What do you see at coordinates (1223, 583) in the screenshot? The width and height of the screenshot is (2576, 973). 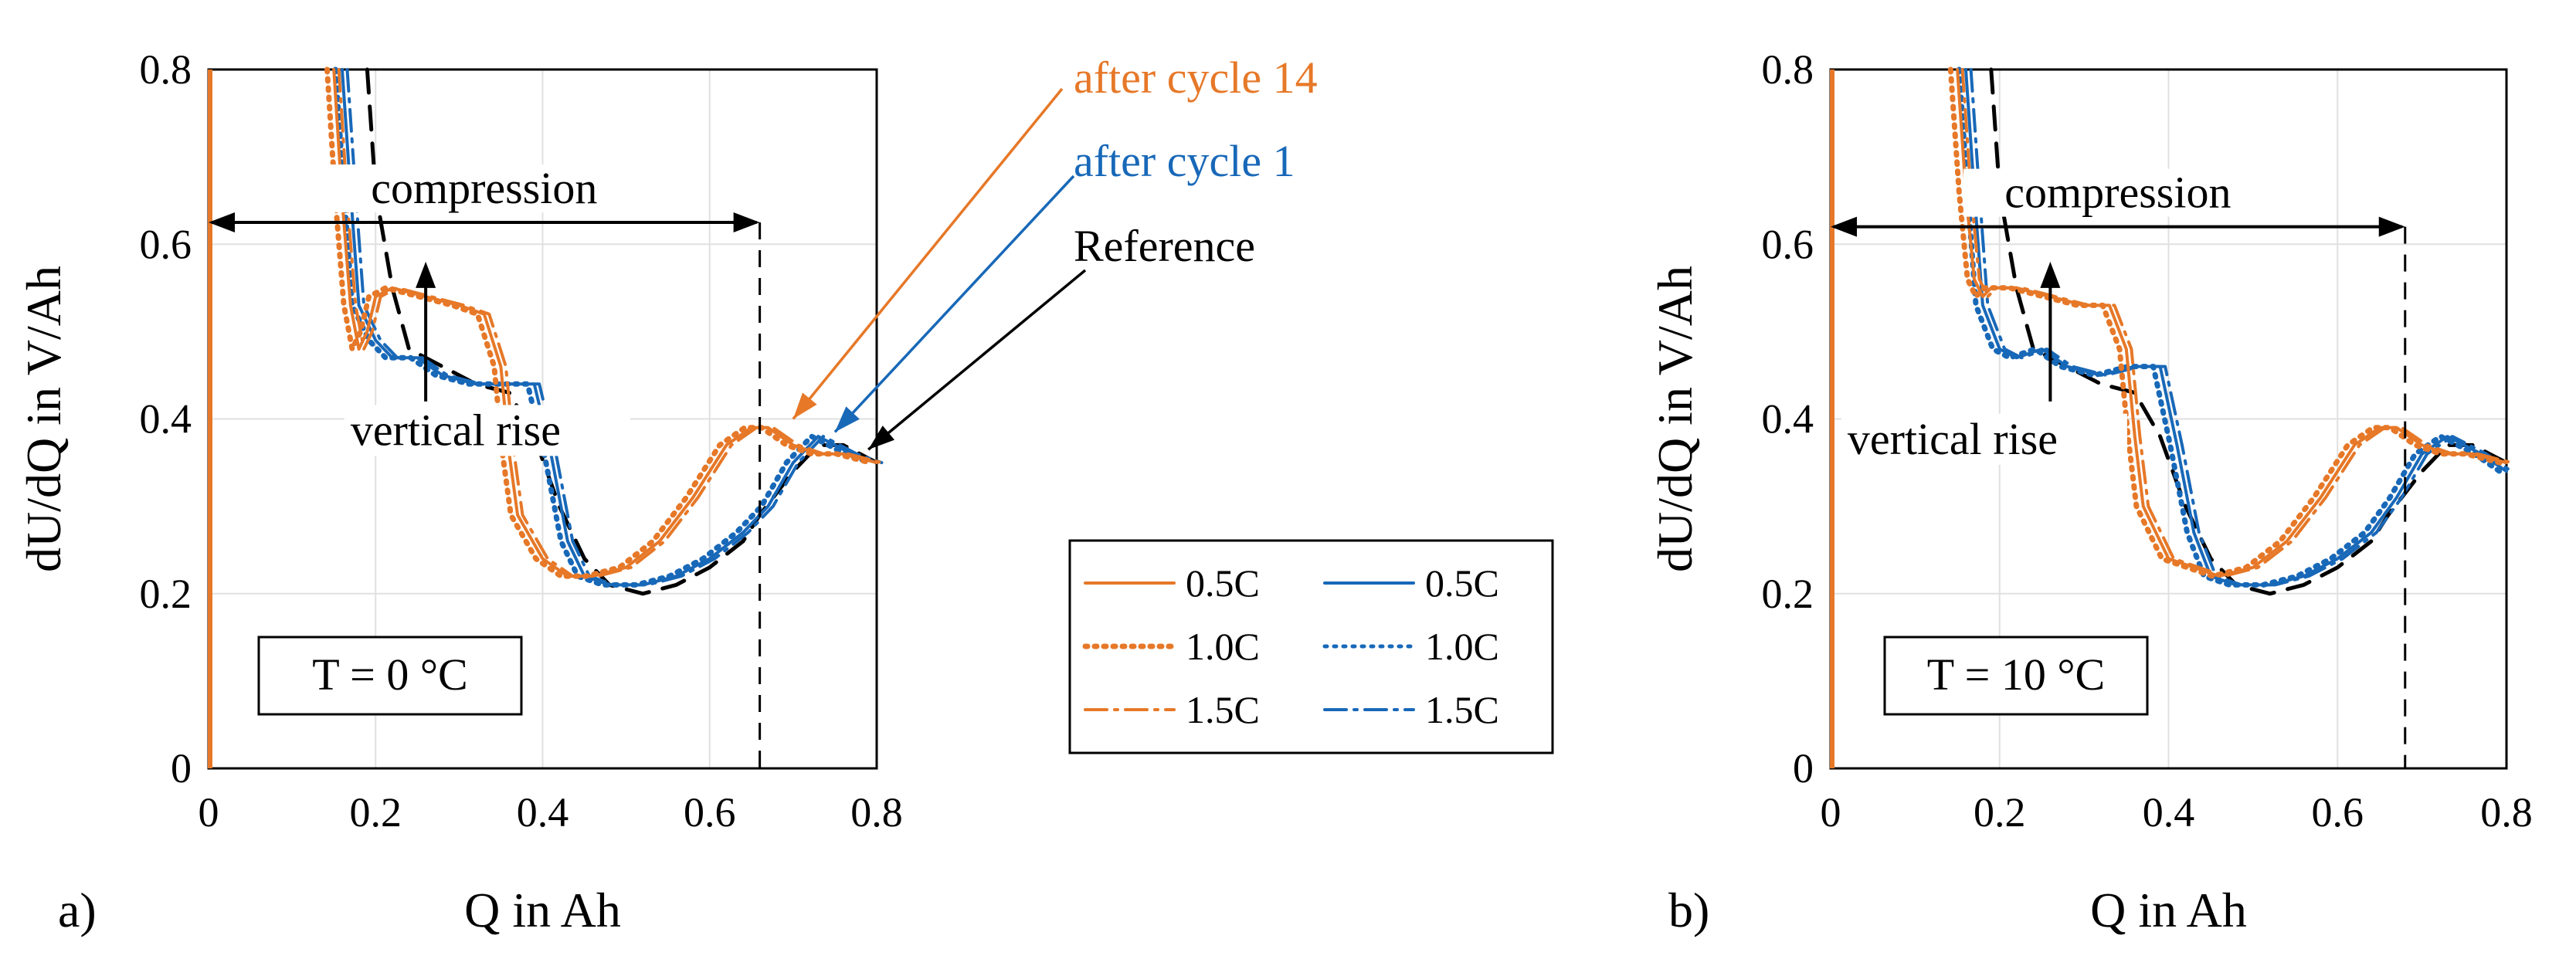 I see `legend-label-orange: 0.5C` at bounding box center [1223, 583].